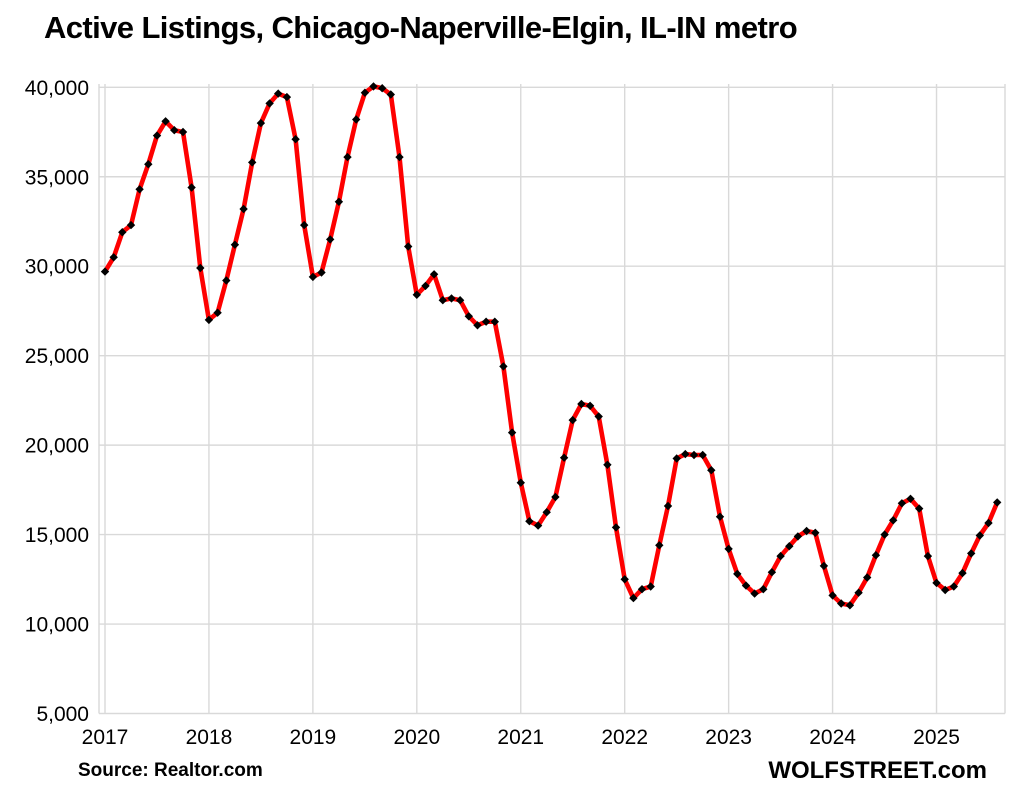  I want to click on y-tick-label: 25,000, so click(57, 356).